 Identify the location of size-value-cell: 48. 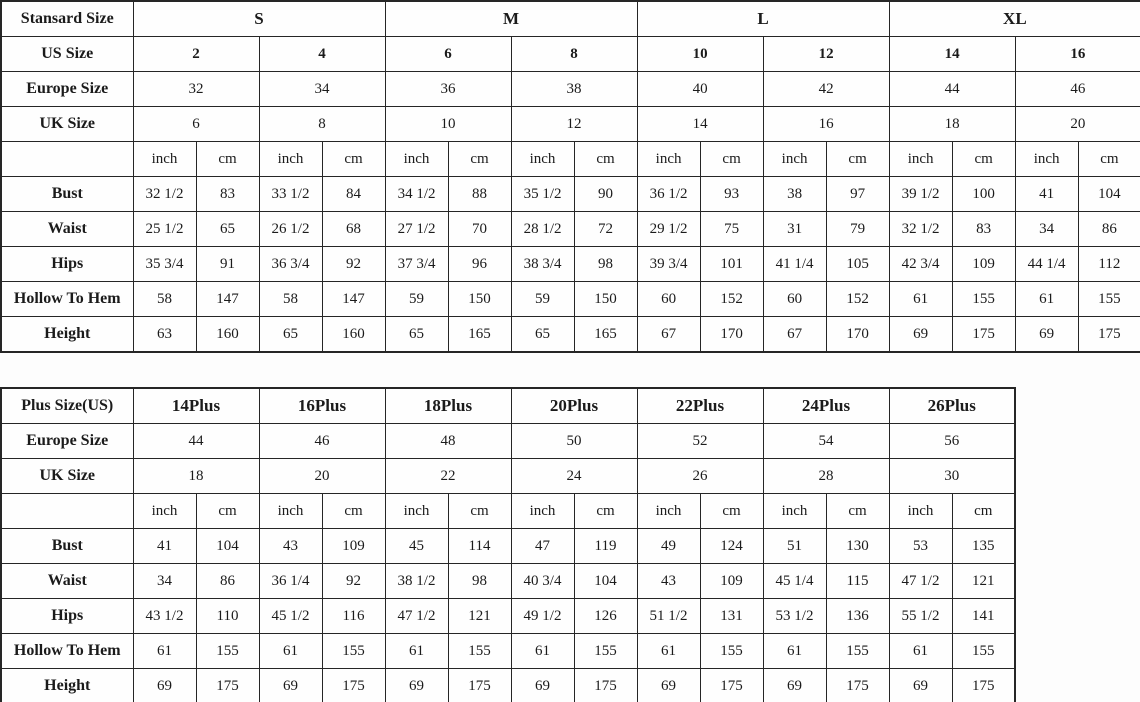
(448, 441).